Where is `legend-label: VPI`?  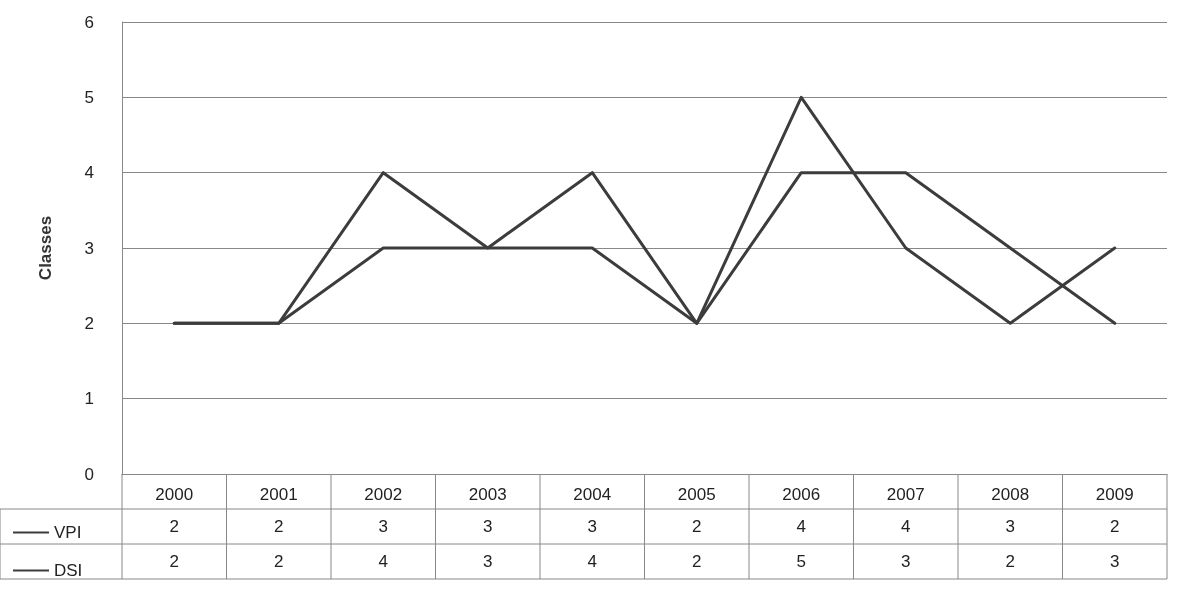
legend-label: VPI is located at coordinates (68, 532).